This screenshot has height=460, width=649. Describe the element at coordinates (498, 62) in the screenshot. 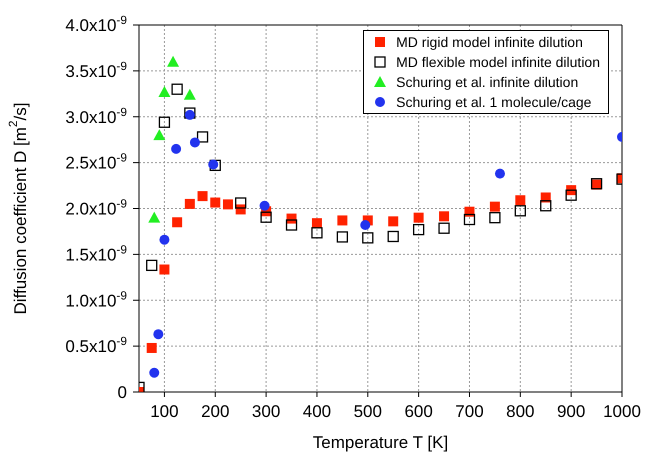

I see `legend-label: MD flexible model infinite dilution` at that location.